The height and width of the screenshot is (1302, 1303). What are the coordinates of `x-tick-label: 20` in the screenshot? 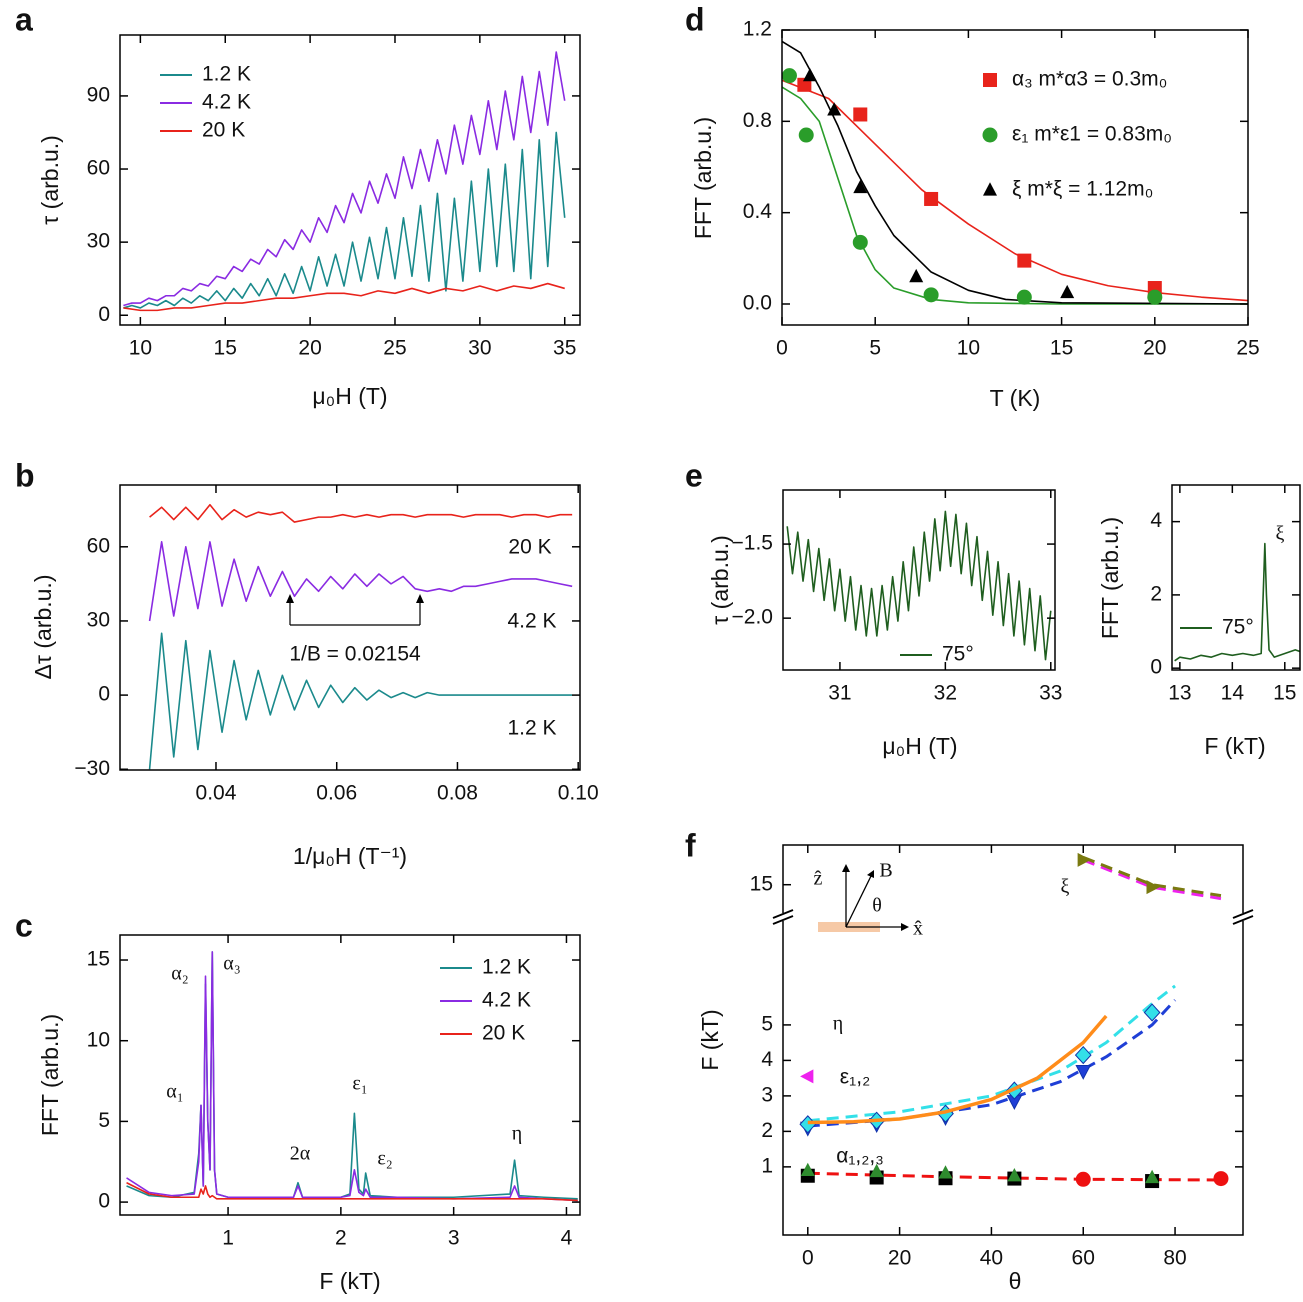 It's located at (899, 1258).